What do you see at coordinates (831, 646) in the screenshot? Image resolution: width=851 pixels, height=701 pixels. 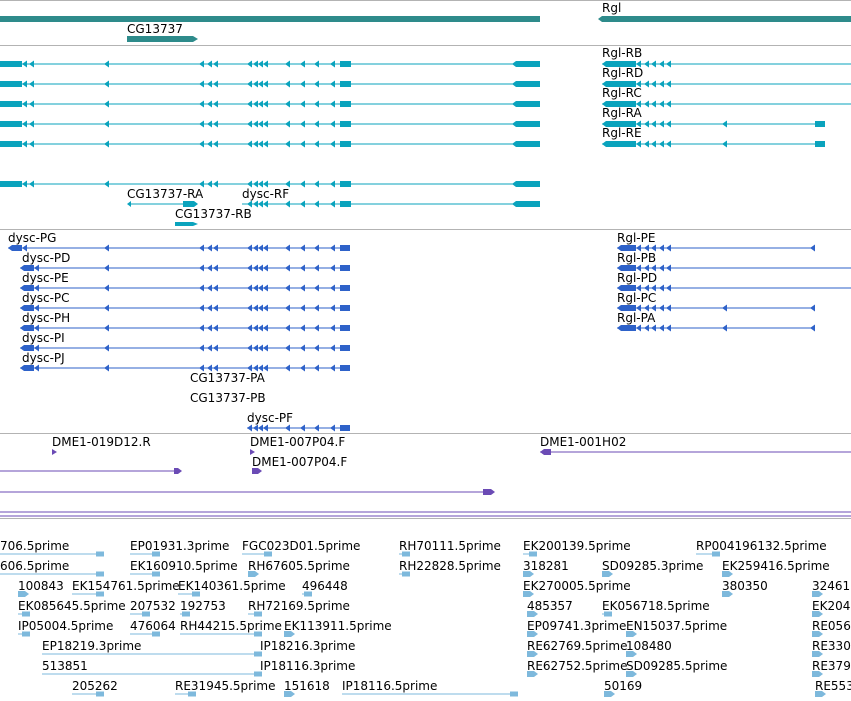 I see `est-label: RE330` at bounding box center [831, 646].